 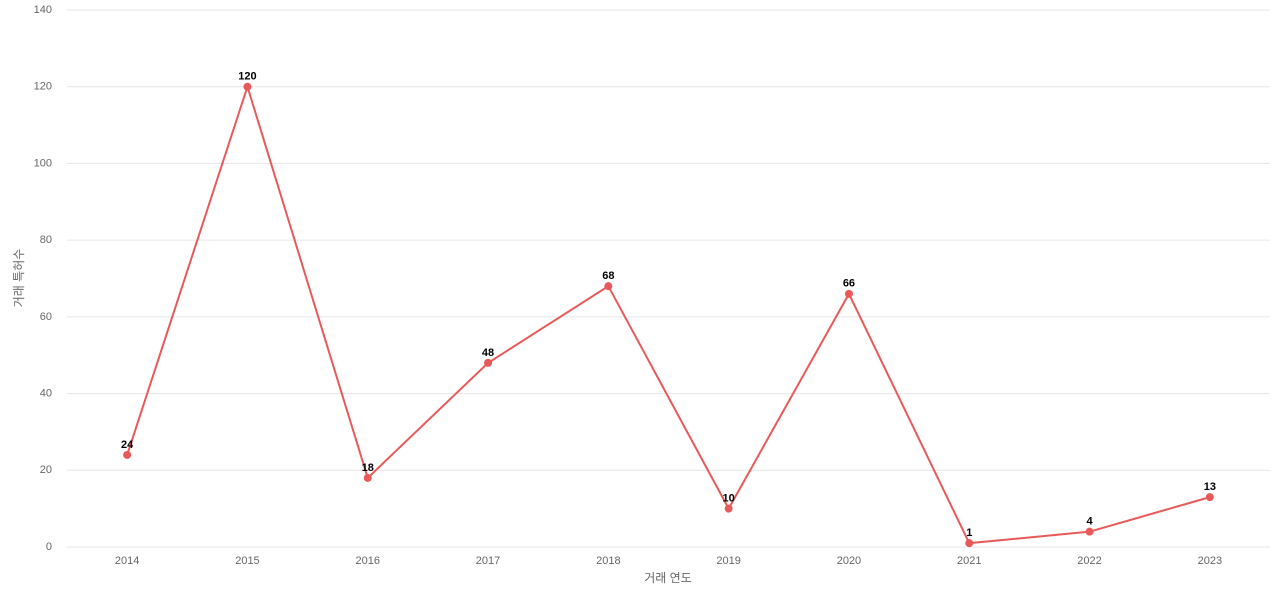 I want to click on data-label: 68, so click(x=608, y=276).